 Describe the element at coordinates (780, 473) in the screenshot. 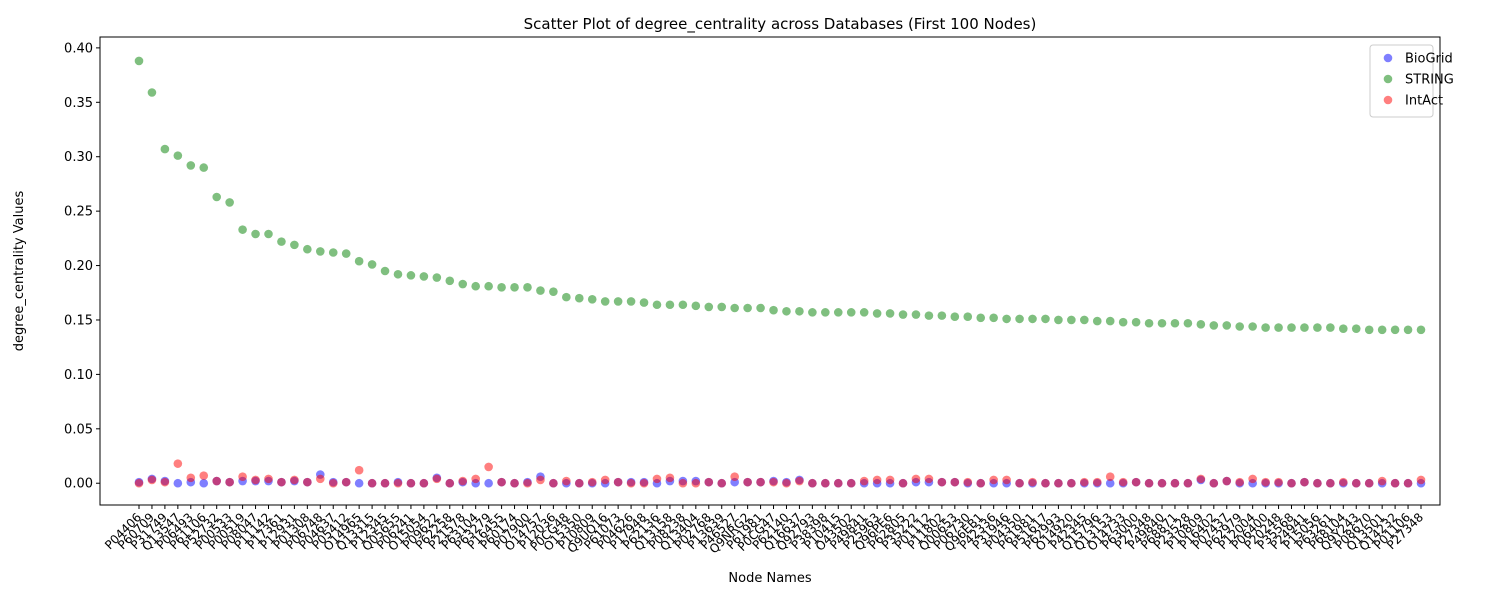

I see `series-intact` at that location.